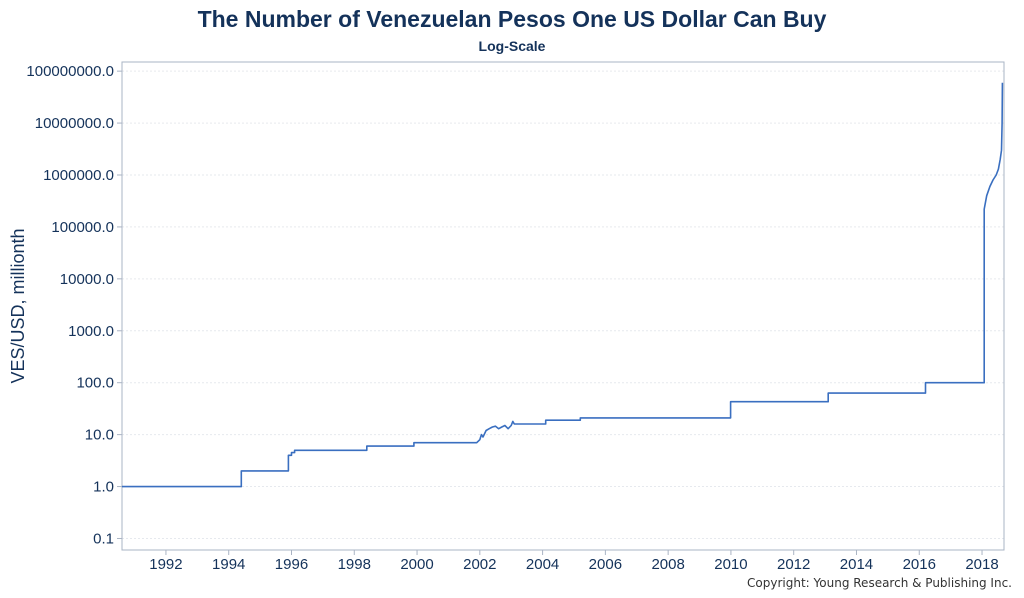 Image resolution: width=1024 pixels, height=598 pixels. I want to click on x-tick-label: 2000, so click(416, 564).